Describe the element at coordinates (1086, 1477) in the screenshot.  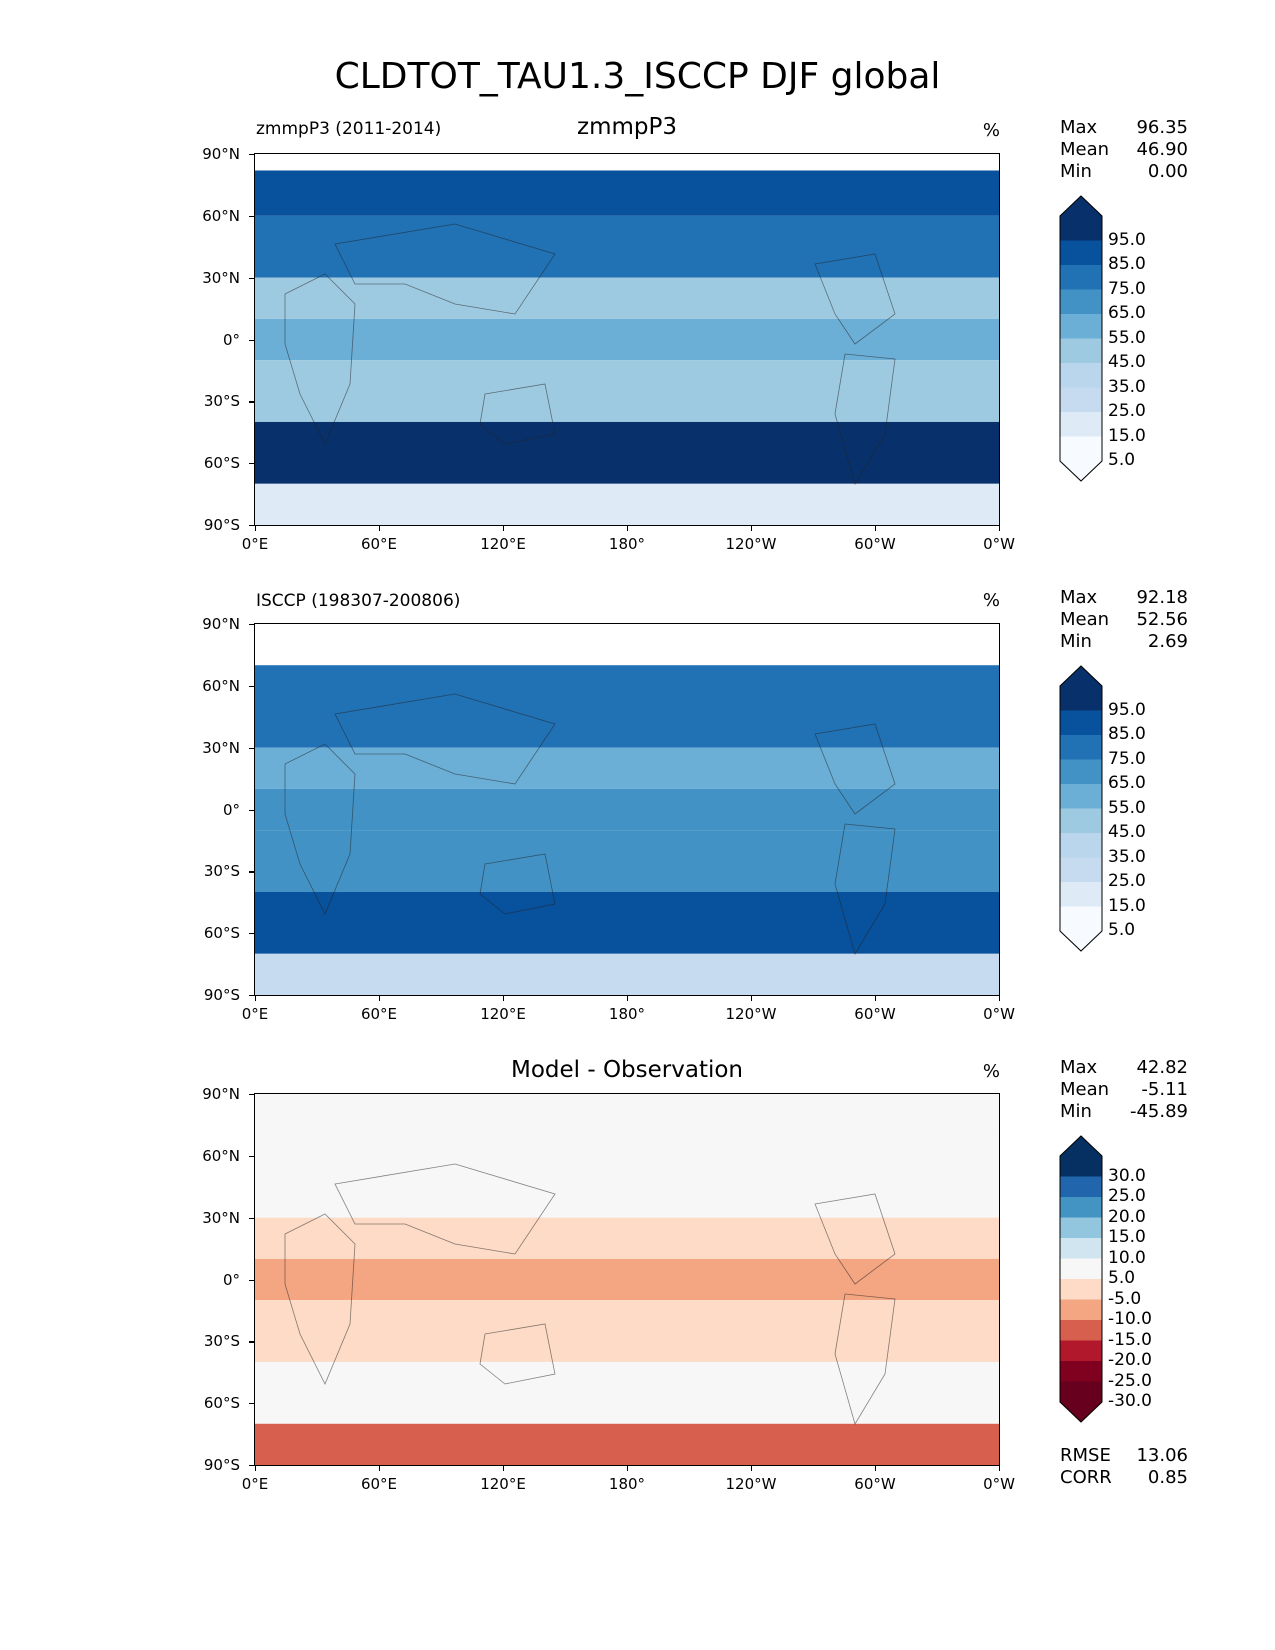
I see `stat-label: CORR` at that location.